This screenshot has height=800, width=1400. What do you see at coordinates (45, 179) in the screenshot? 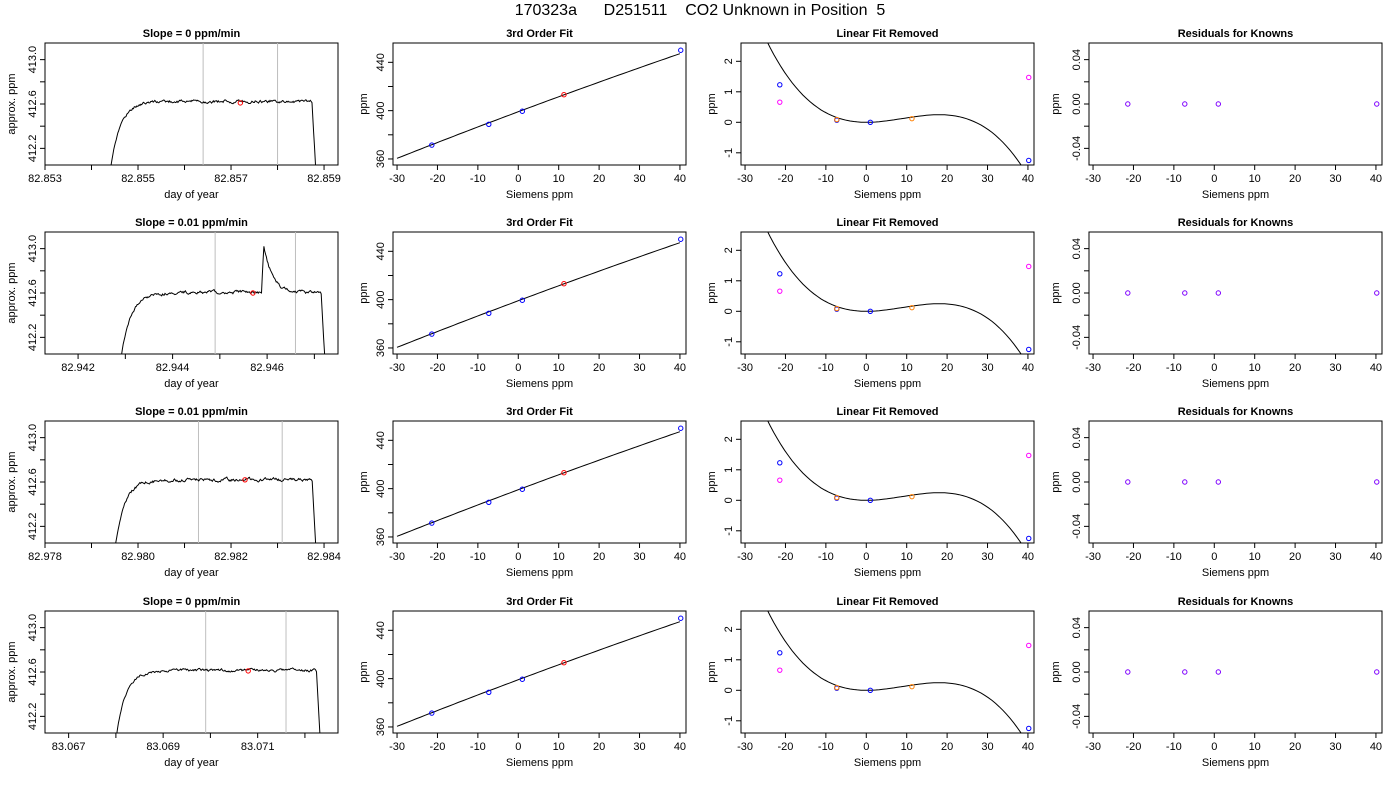
I see `x-tick-label: 82.853` at bounding box center [45, 179].